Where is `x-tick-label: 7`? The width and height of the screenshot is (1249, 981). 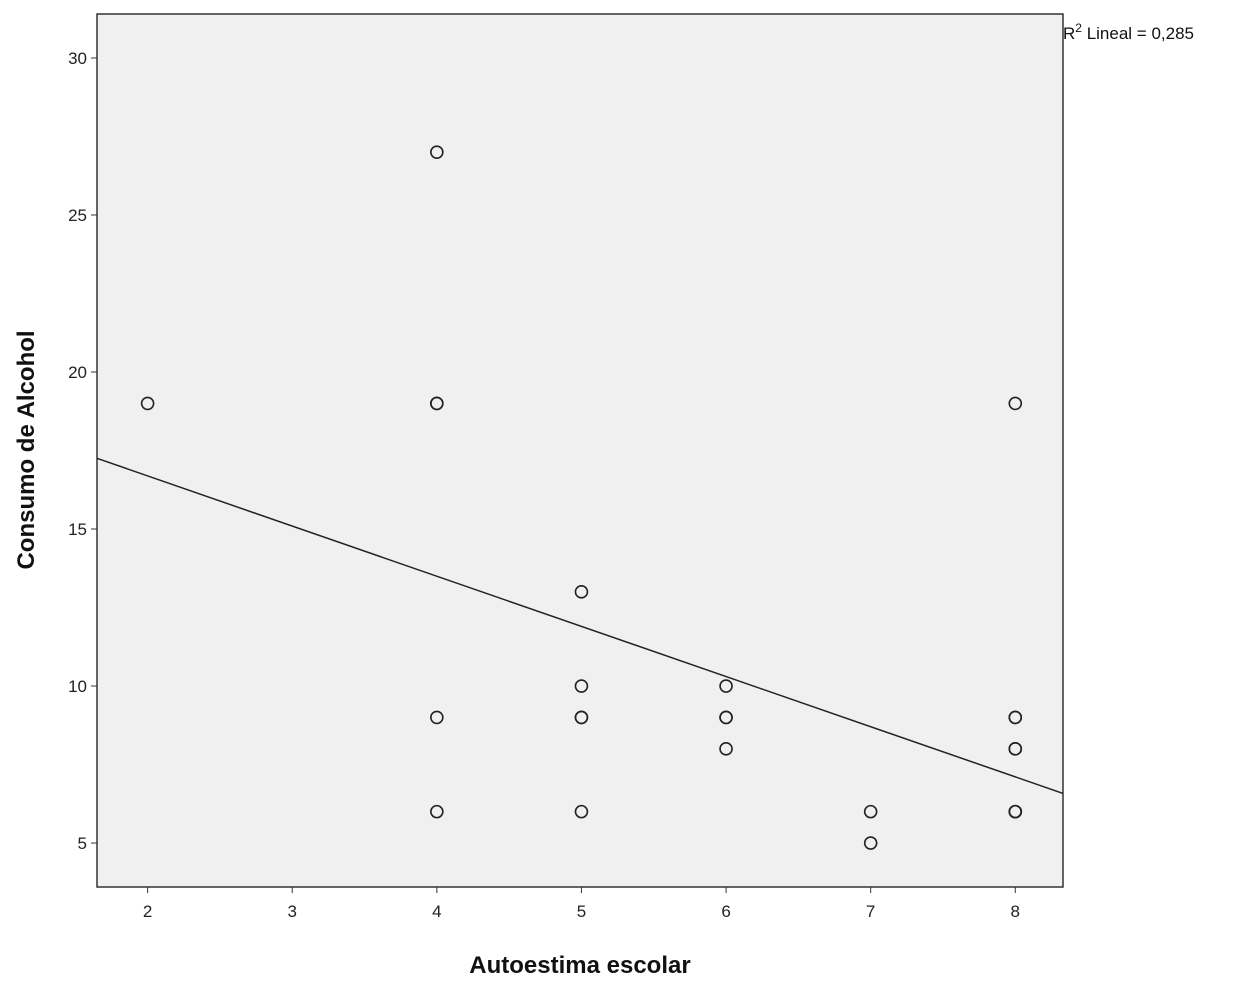 x-tick-label: 7 is located at coordinates (870, 911).